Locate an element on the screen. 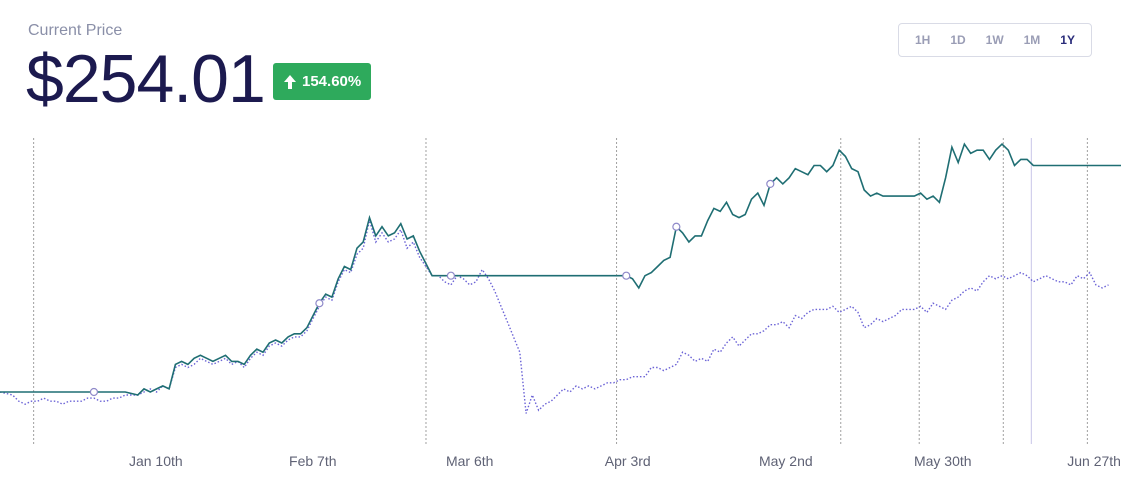  range-button-1w: 1W is located at coordinates (994, 40).